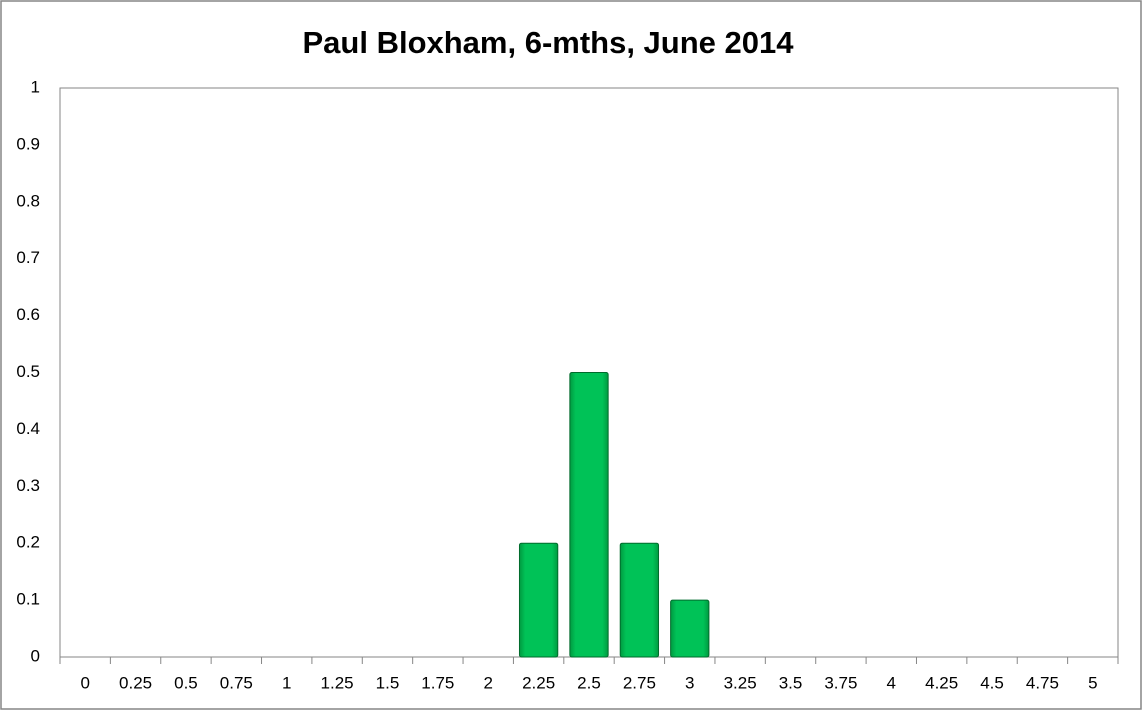 Image resolution: width=1142 pixels, height=710 pixels. Describe the element at coordinates (28, 599) in the screenshot. I see `y-tick-label: 0.1` at that location.